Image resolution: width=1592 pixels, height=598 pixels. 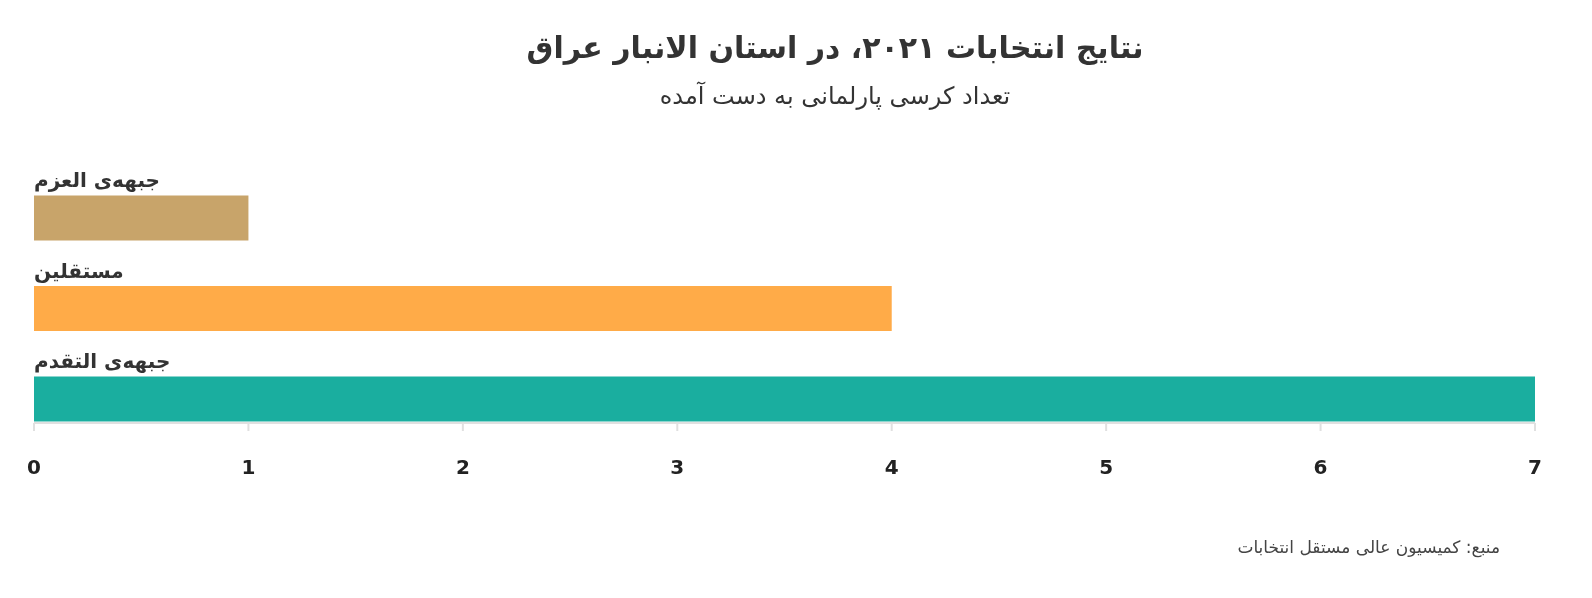 What do you see at coordinates (462, 467) in the screenshot?
I see `x-tick-label: 2` at bounding box center [462, 467].